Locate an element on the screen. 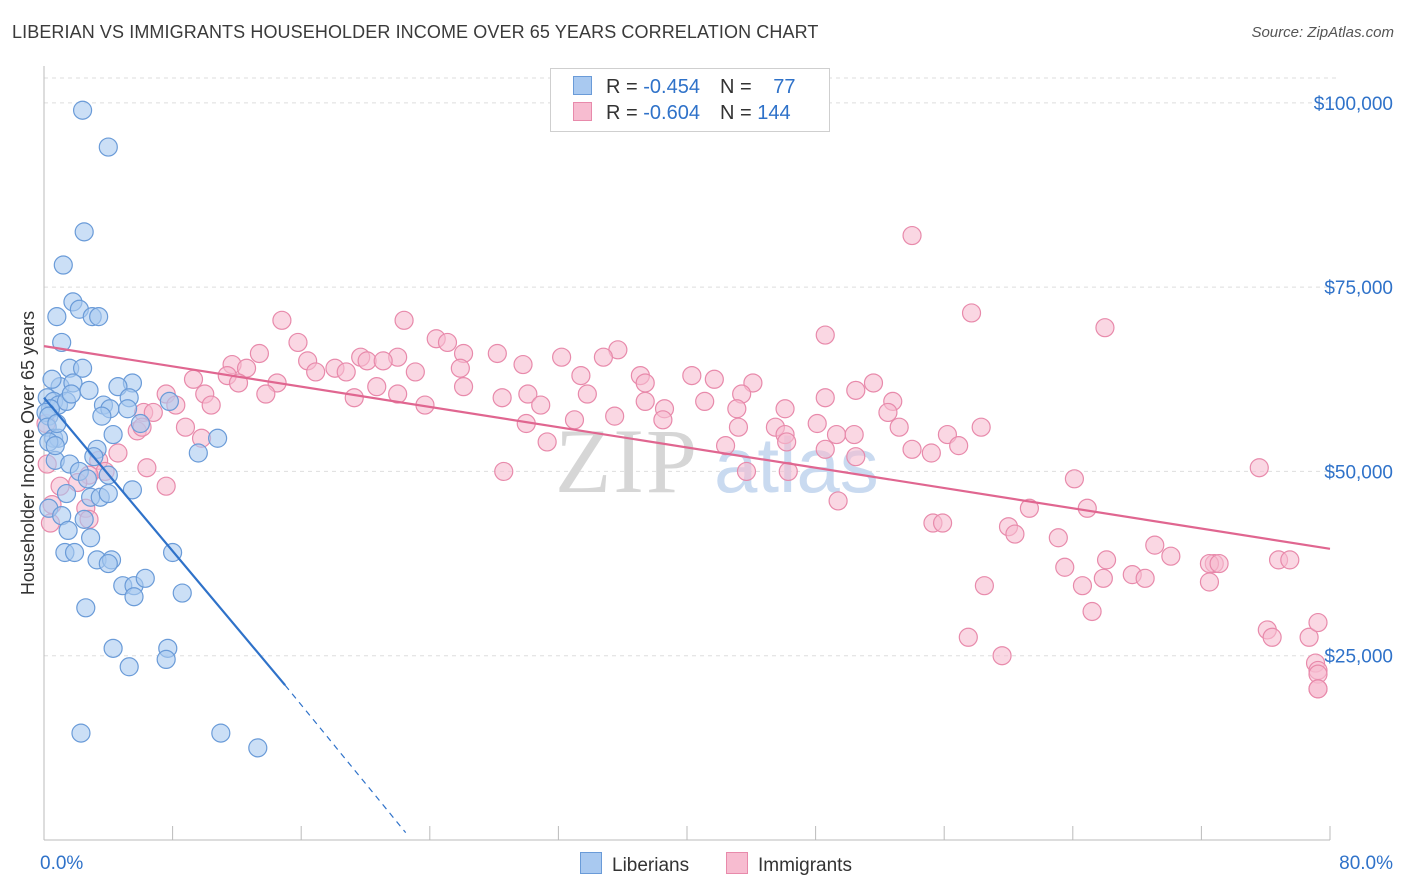 Image resolution: width=1406 pixels, height=892 pixels. r-label: R = is located at coordinates (625, 87).